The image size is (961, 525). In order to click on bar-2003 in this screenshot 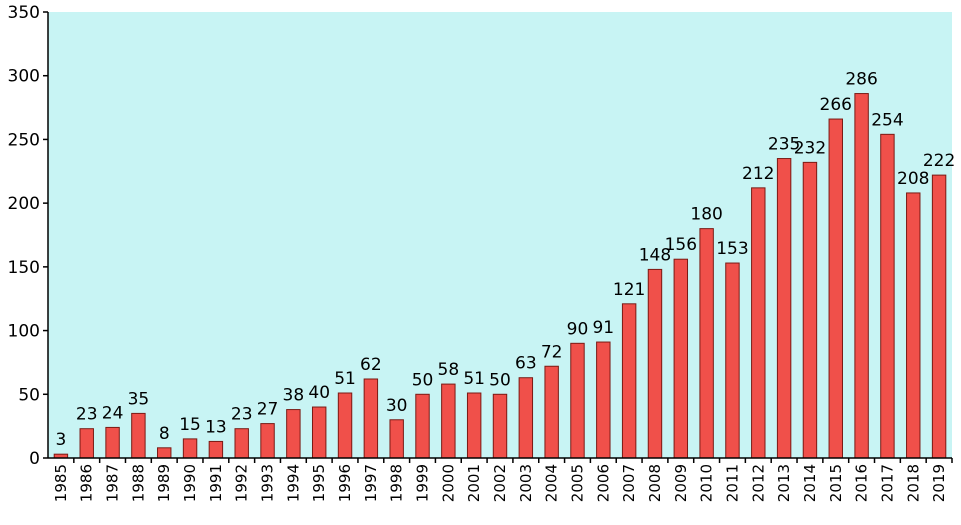, I will do `click(526, 418)`.